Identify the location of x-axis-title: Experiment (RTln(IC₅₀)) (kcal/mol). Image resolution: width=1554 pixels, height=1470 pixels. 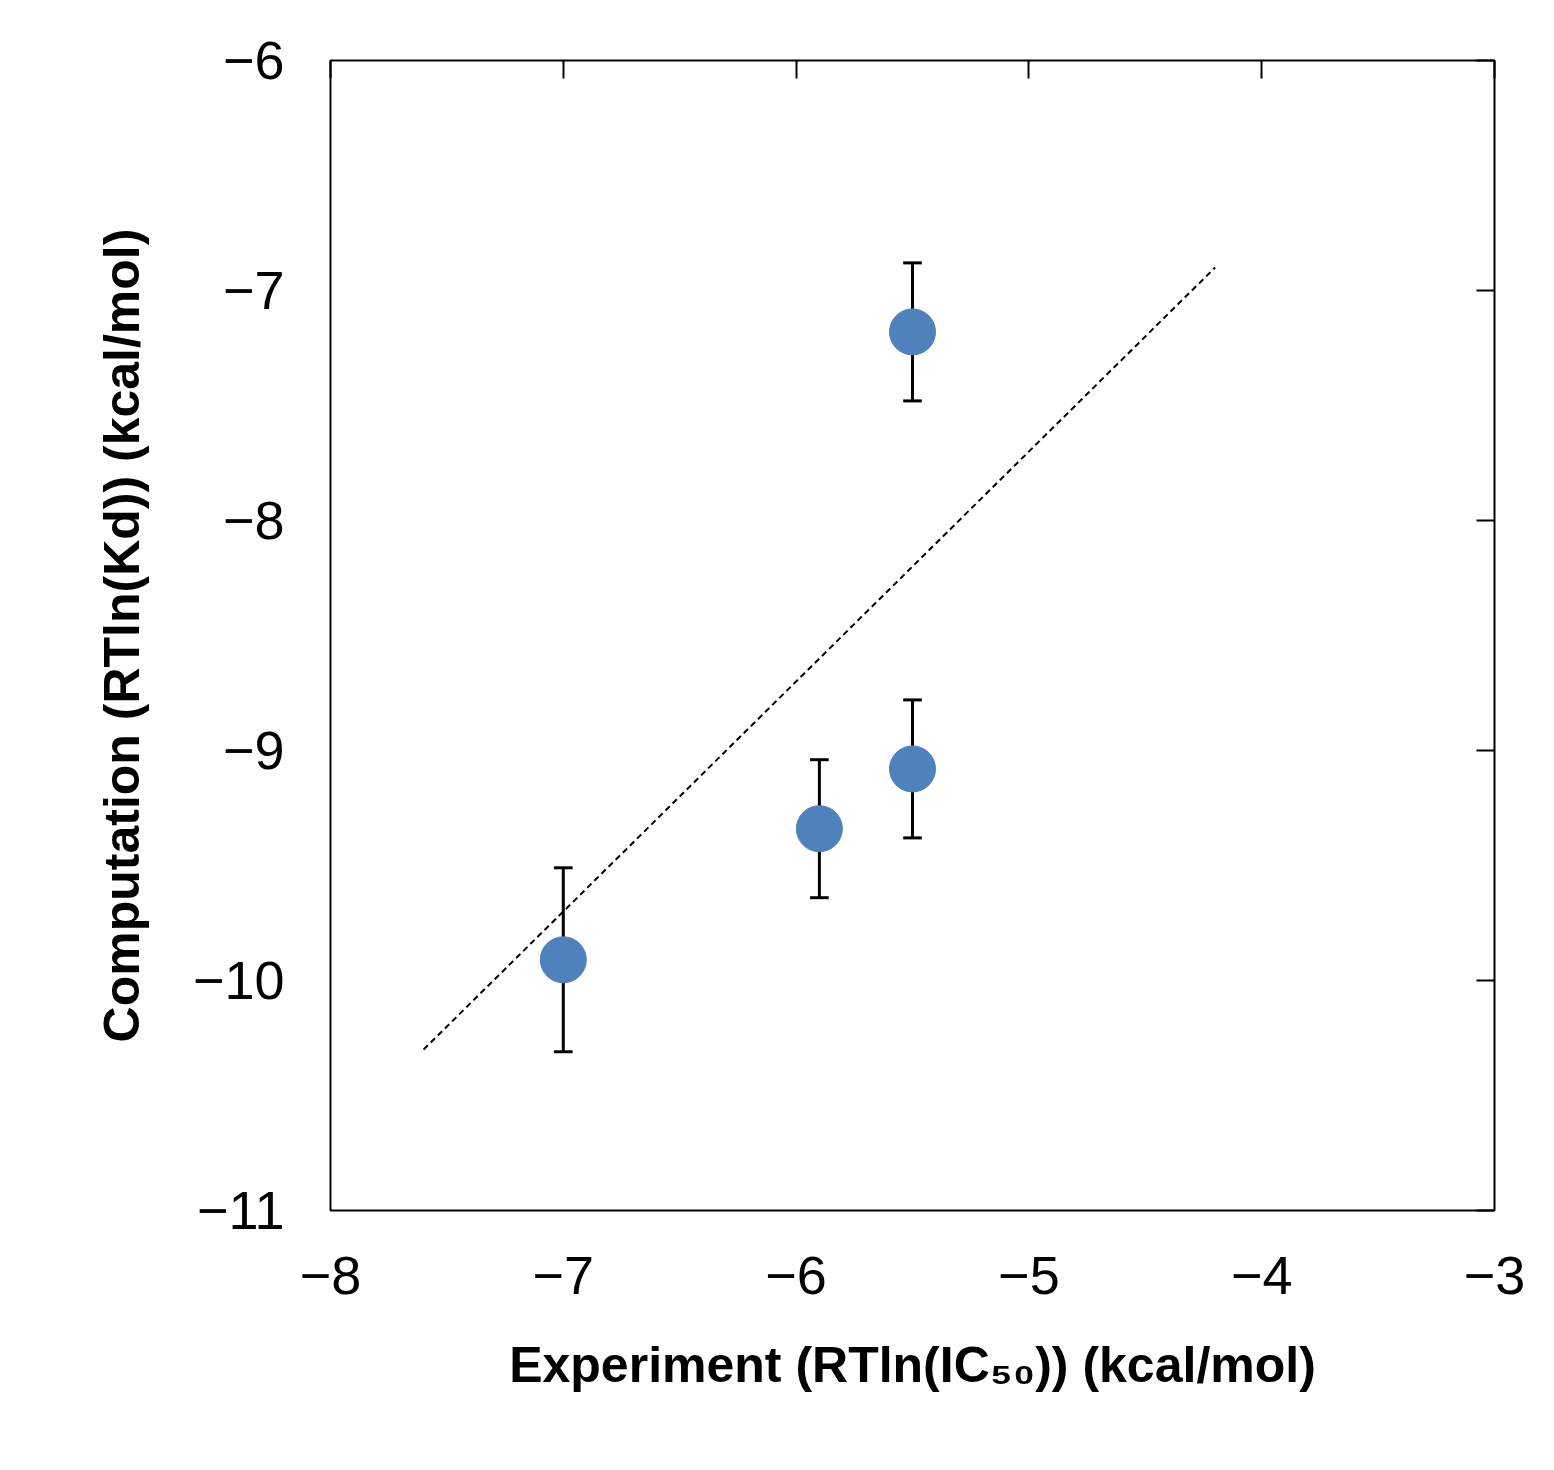
(912, 1364).